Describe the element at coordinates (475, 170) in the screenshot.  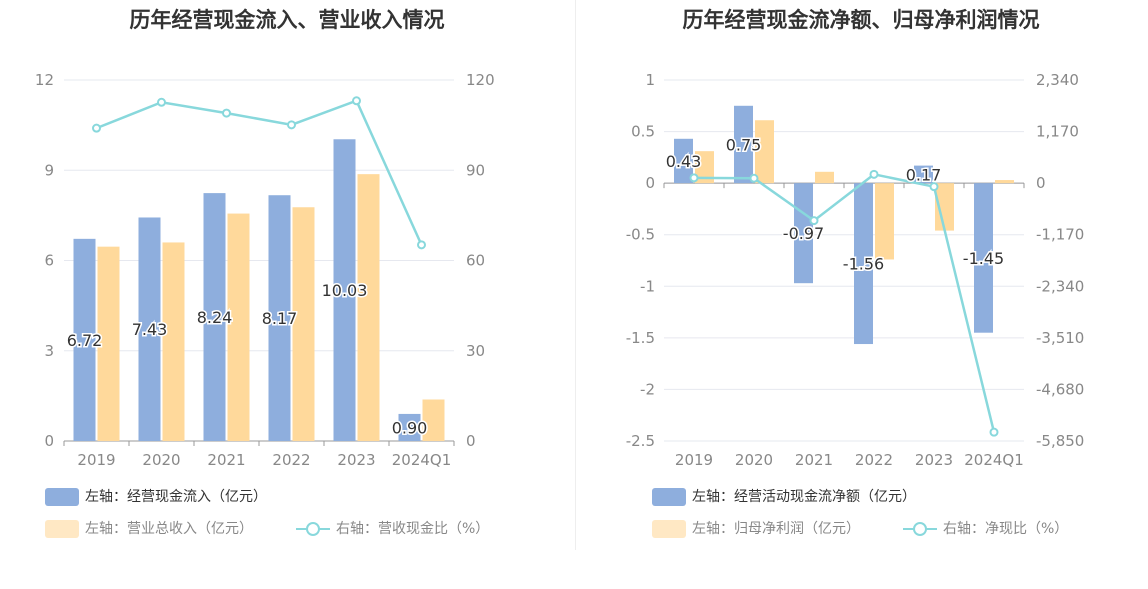
I see `y-right-tick-label: 90` at that location.